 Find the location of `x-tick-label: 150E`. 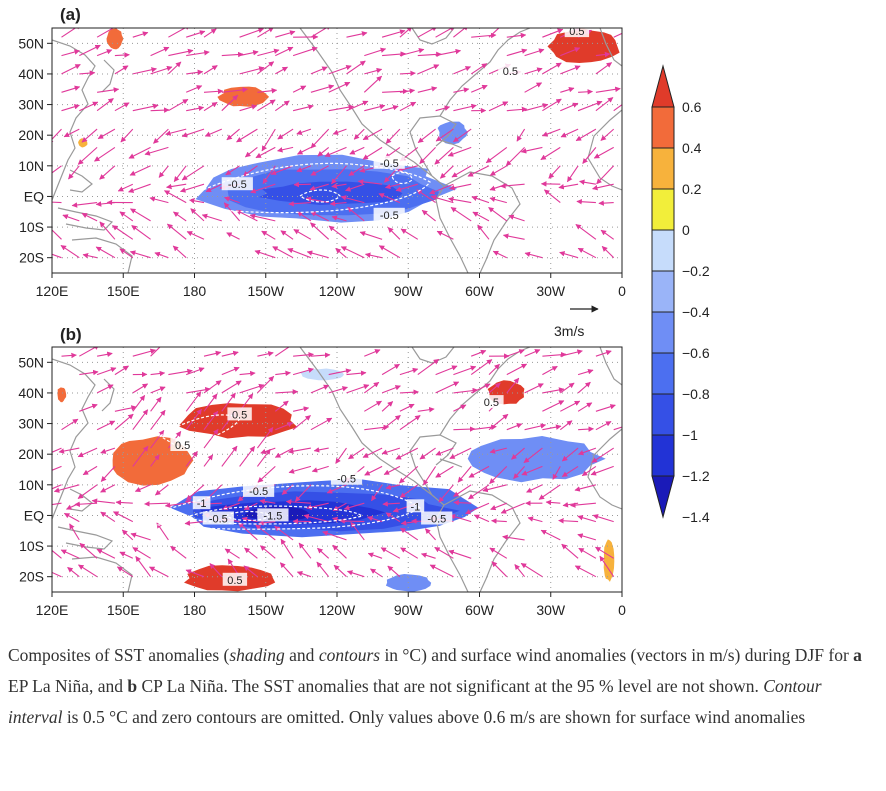

x-tick-label: 150E is located at coordinates (123, 610).